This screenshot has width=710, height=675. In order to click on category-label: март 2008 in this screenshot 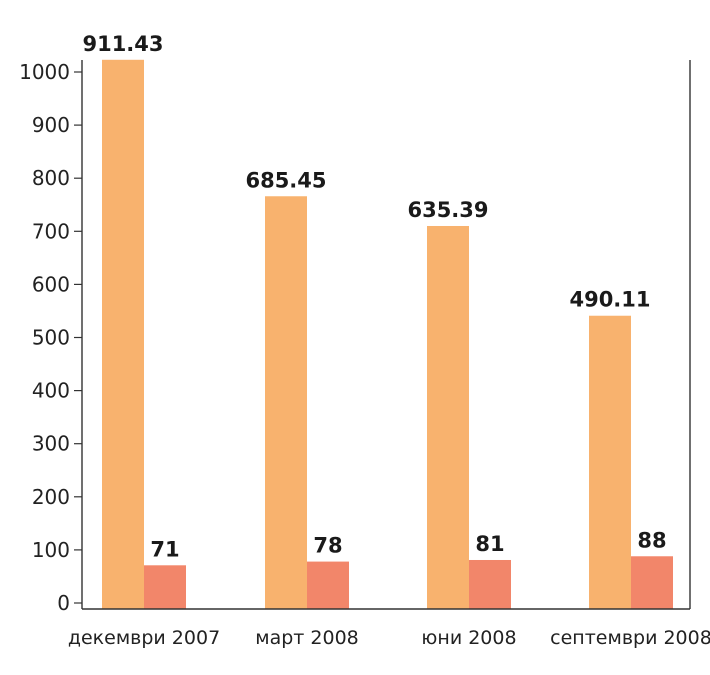, I will do `click(307, 638)`.